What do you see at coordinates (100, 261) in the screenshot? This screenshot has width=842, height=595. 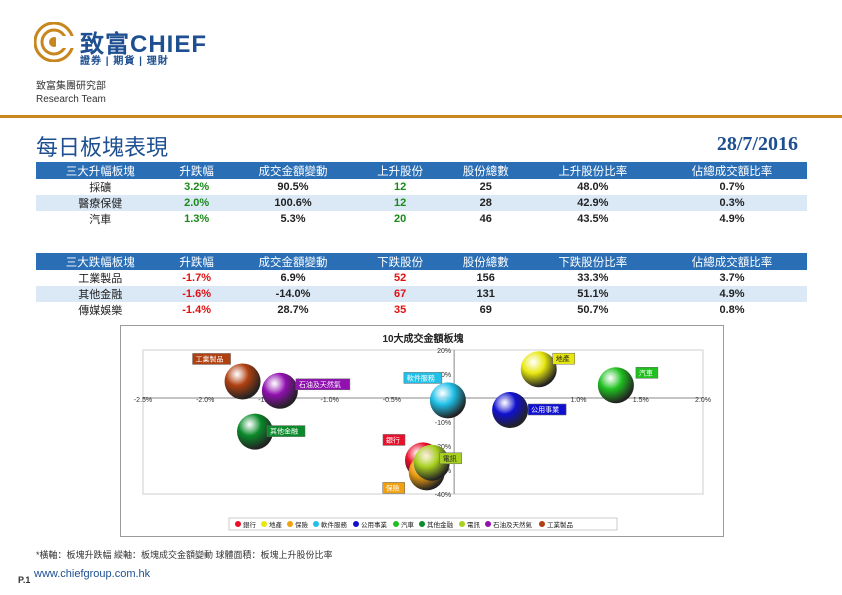 I see `col-header: 三大跌幅板塊` at bounding box center [100, 261].